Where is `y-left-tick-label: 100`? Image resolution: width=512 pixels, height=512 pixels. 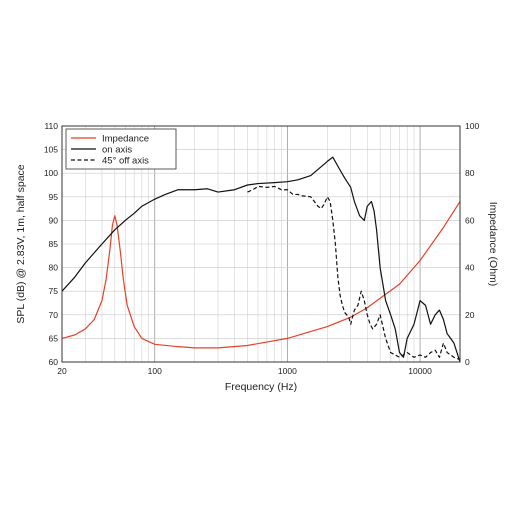
y-left-tick-label: 100 is located at coordinates (51, 173).